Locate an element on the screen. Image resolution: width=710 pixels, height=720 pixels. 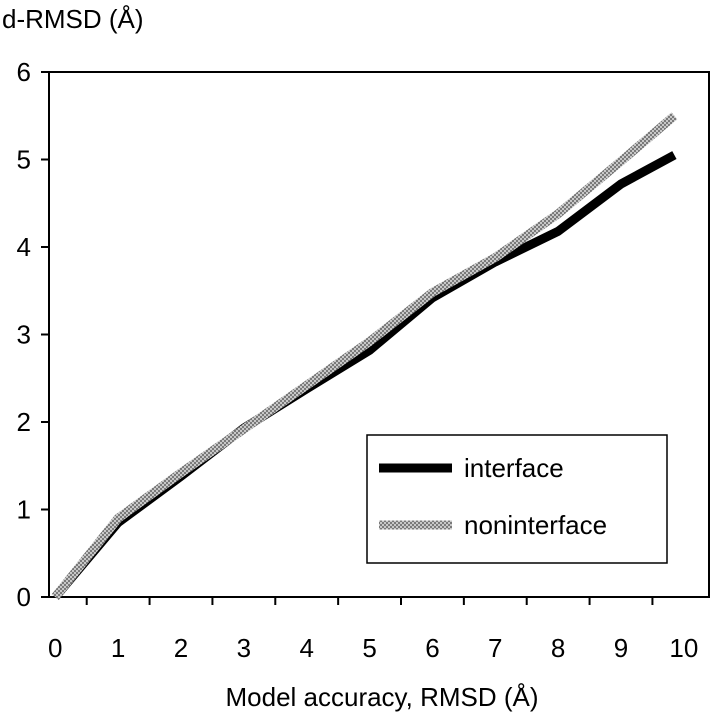
x-tick-label: 4 is located at coordinates (306, 648).